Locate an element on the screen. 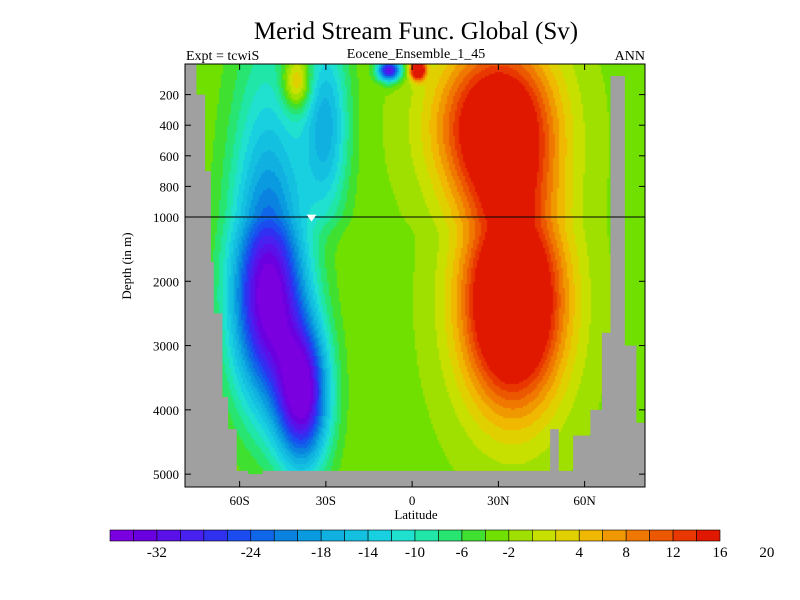 Image resolution: width=800 pixels, height=600 pixels. colorbar-label: 20 is located at coordinates (766, 553).